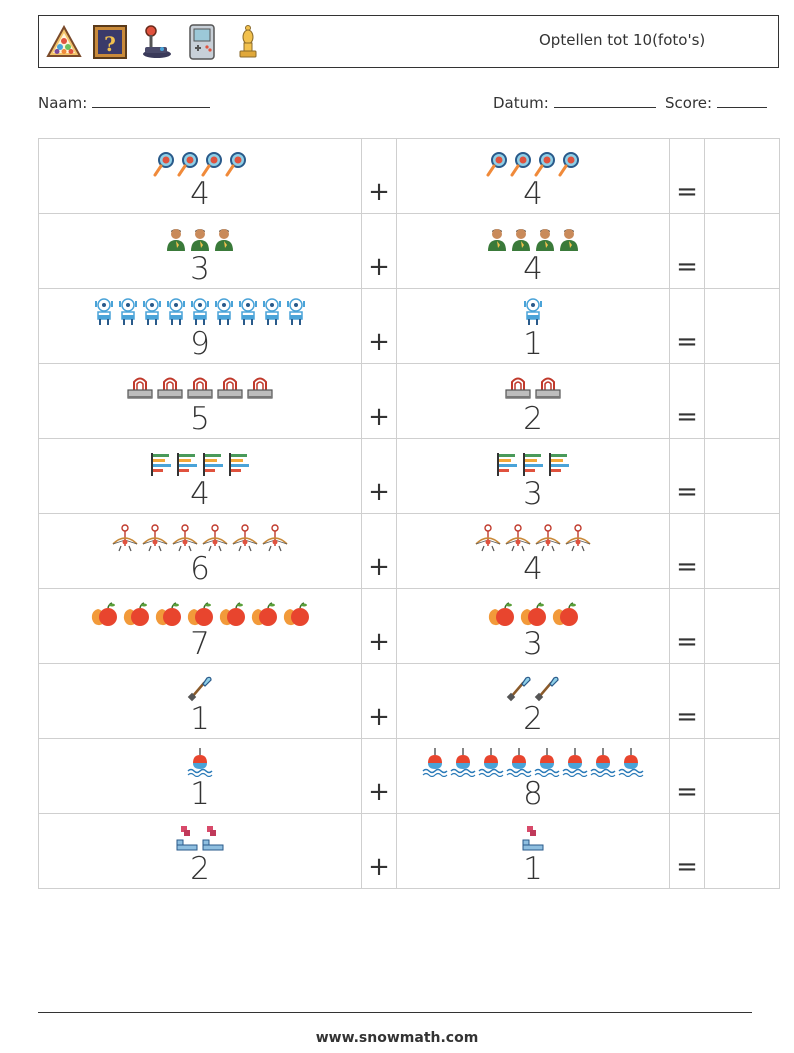 This screenshot has height=1053, width=794. Describe the element at coordinates (689, 103) in the screenshot. I see `score-label: Score:` at that location.